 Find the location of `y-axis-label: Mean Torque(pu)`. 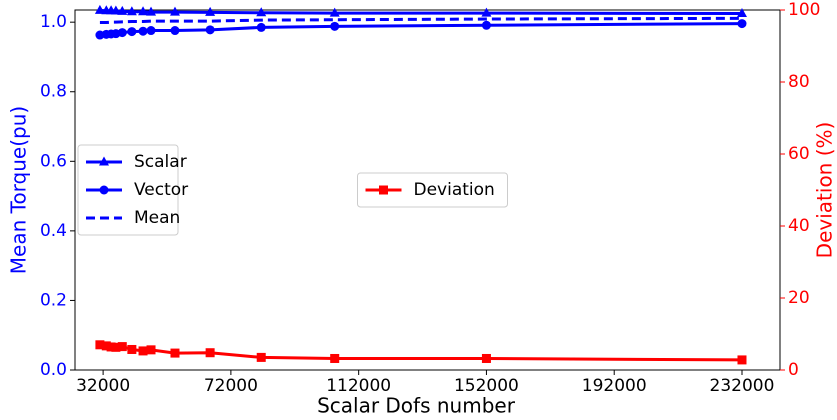

y-axis-label: Mean Torque(pu) is located at coordinates (19, 190).